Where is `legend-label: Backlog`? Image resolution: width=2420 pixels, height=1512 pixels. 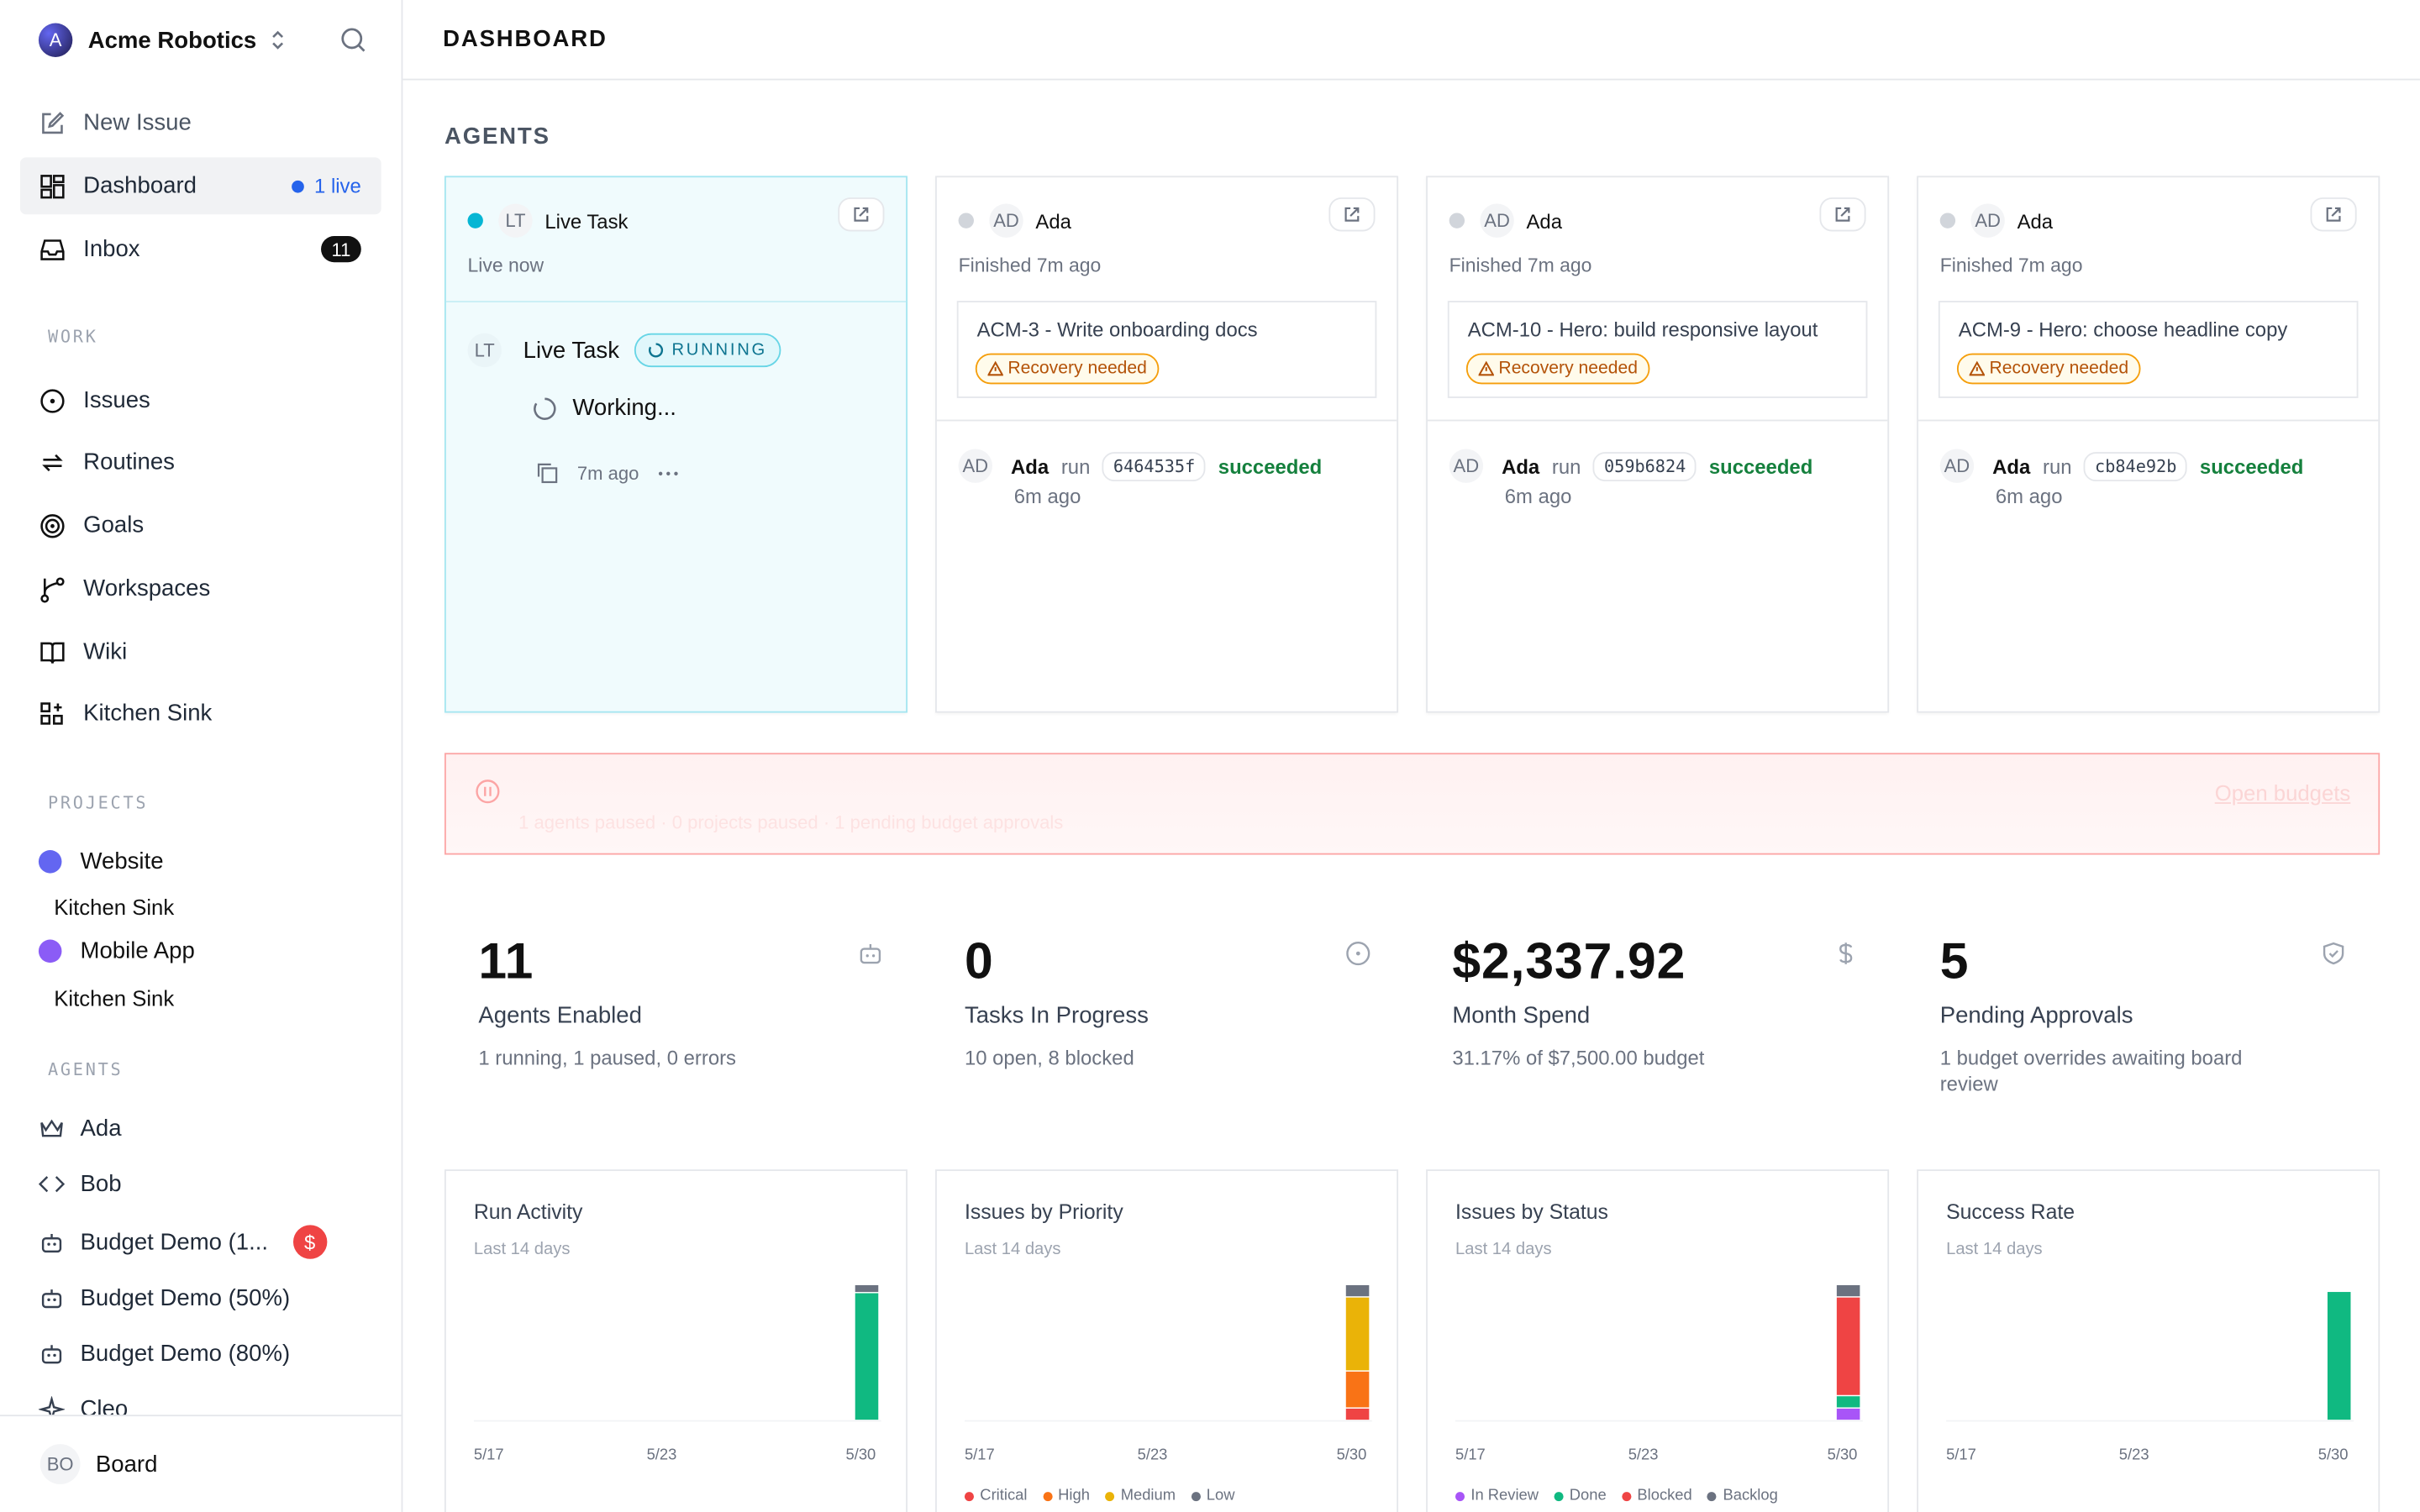
legend-label: Backlog is located at coordinates (1750, 1495).